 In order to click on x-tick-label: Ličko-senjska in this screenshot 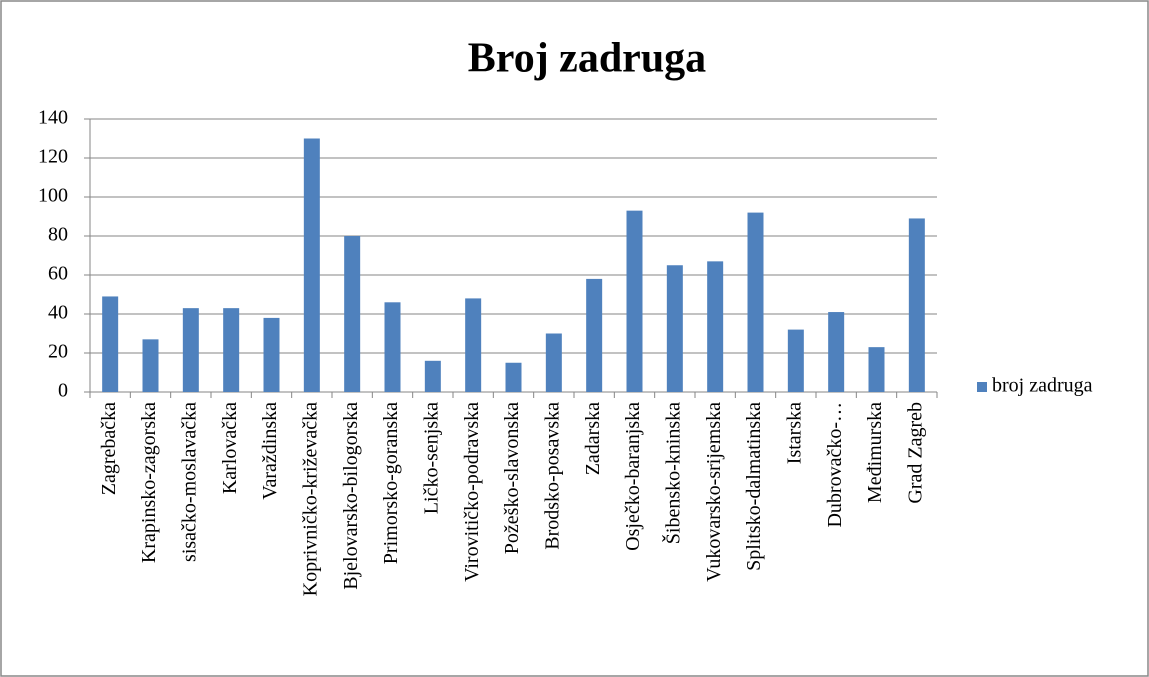, I will do `click(431, 458)`.